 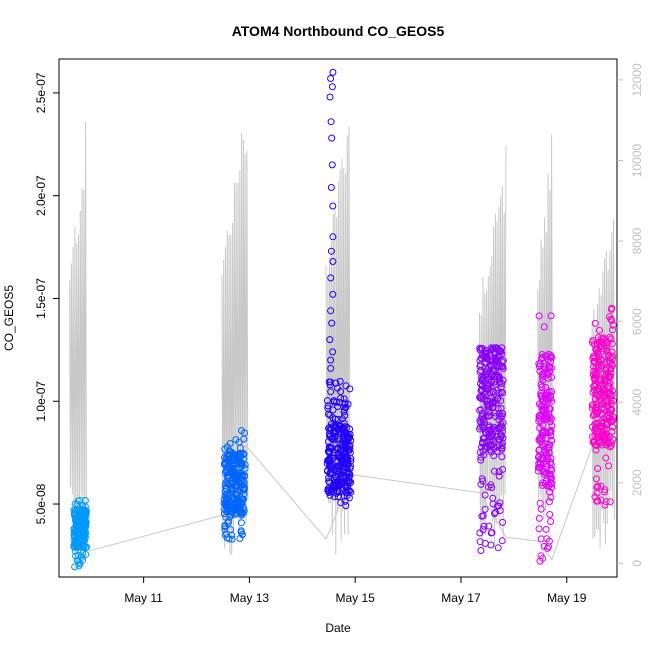 What do you see at coordinates (637, 80) in the screenshot?
I see `y2-tick-label: 12000` at bounding box center [637, 80].